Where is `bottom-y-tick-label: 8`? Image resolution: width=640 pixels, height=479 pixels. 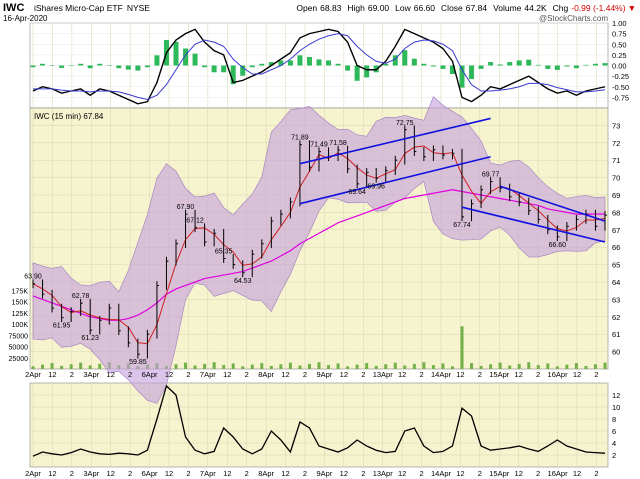
bottom-y-tick-label: 8 is located at coordinates (614, 419).